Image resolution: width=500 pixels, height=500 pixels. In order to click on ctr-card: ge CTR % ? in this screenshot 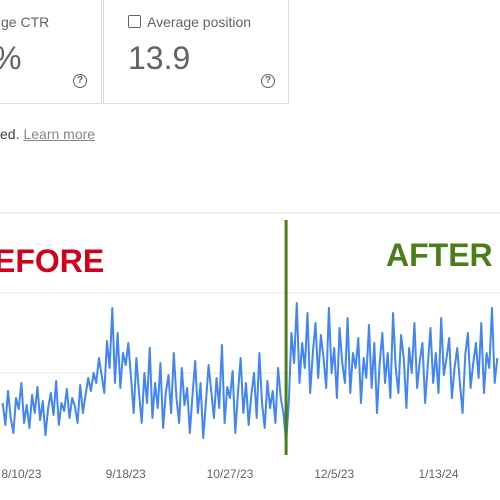, I will do `click(51, 52)`.